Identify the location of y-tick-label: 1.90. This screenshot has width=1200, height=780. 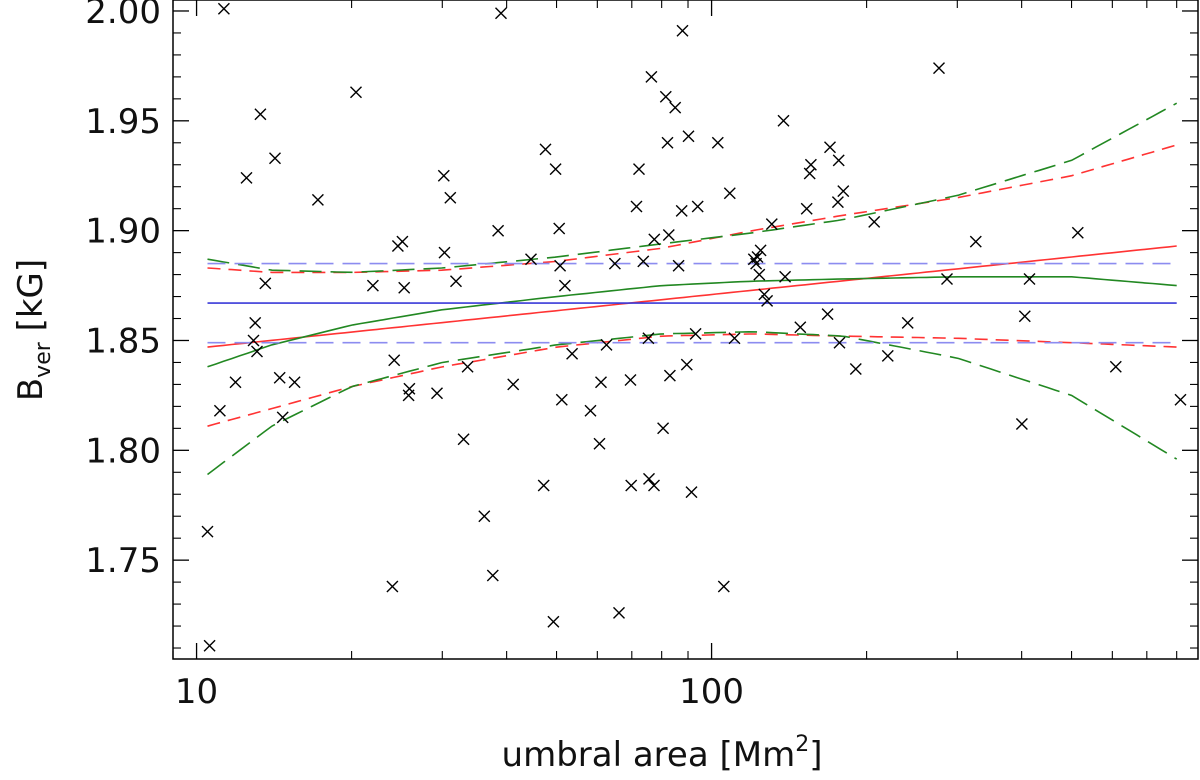
(123, 232).